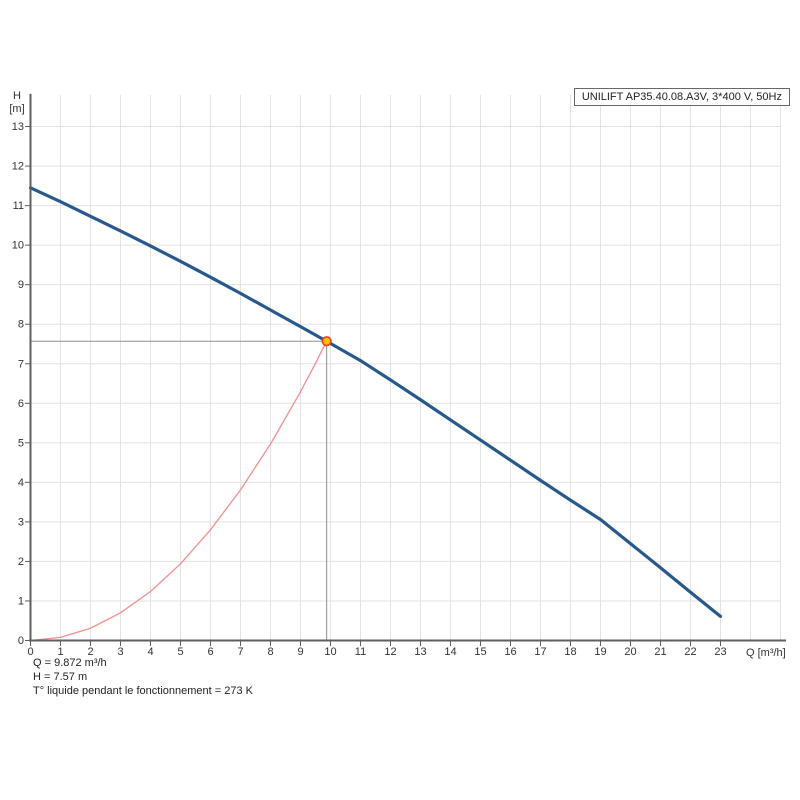  What do you see at coordinates (30, 652) in the screenshot?
I see `x-tick-label: 0` at bounding box center [30, 652].